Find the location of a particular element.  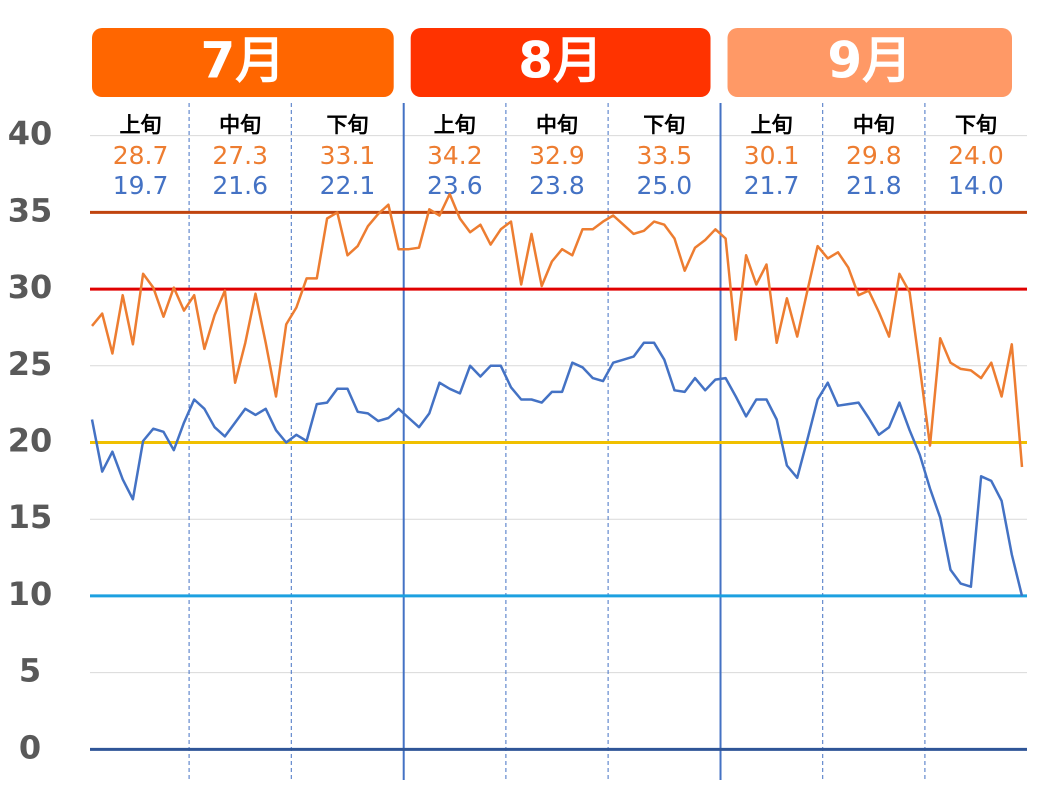

y-tick-label: 30 is located at coordinates (30, 287).